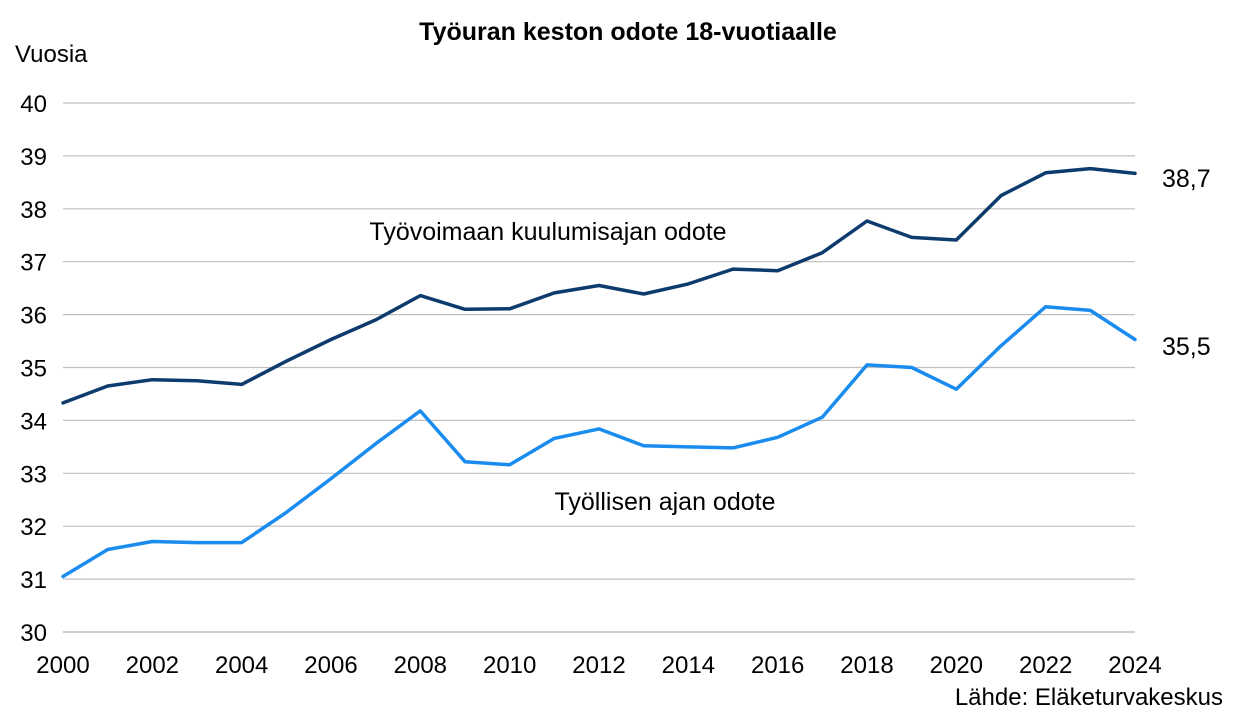 The width and height of the screenshot is (1233, 715). I want to click on x-tick-2002: 2002, so click(152, 665).